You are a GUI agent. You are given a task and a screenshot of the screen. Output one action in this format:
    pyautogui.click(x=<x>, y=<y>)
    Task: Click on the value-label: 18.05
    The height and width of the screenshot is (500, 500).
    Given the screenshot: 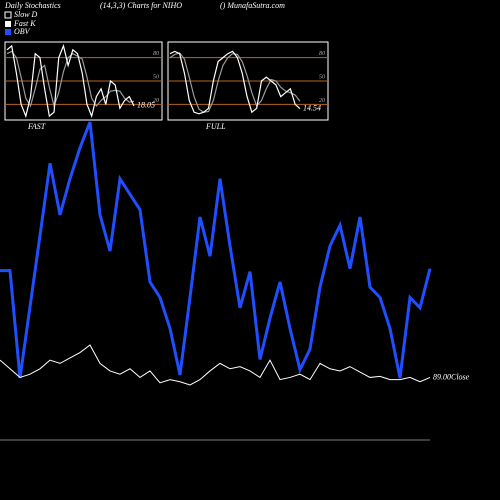 What is the action you would take?
    pyautogui.click(x=146, y=105)
    